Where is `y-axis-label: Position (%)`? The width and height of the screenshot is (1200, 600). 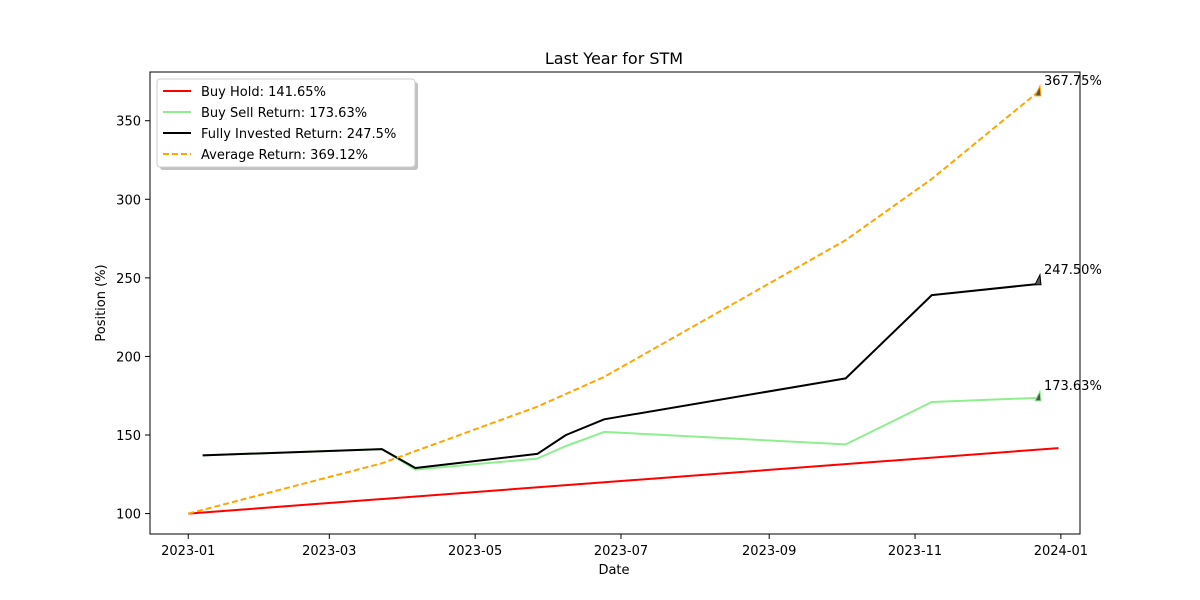
y-axis-label: Position (%) is located at coordinates (101, 302).